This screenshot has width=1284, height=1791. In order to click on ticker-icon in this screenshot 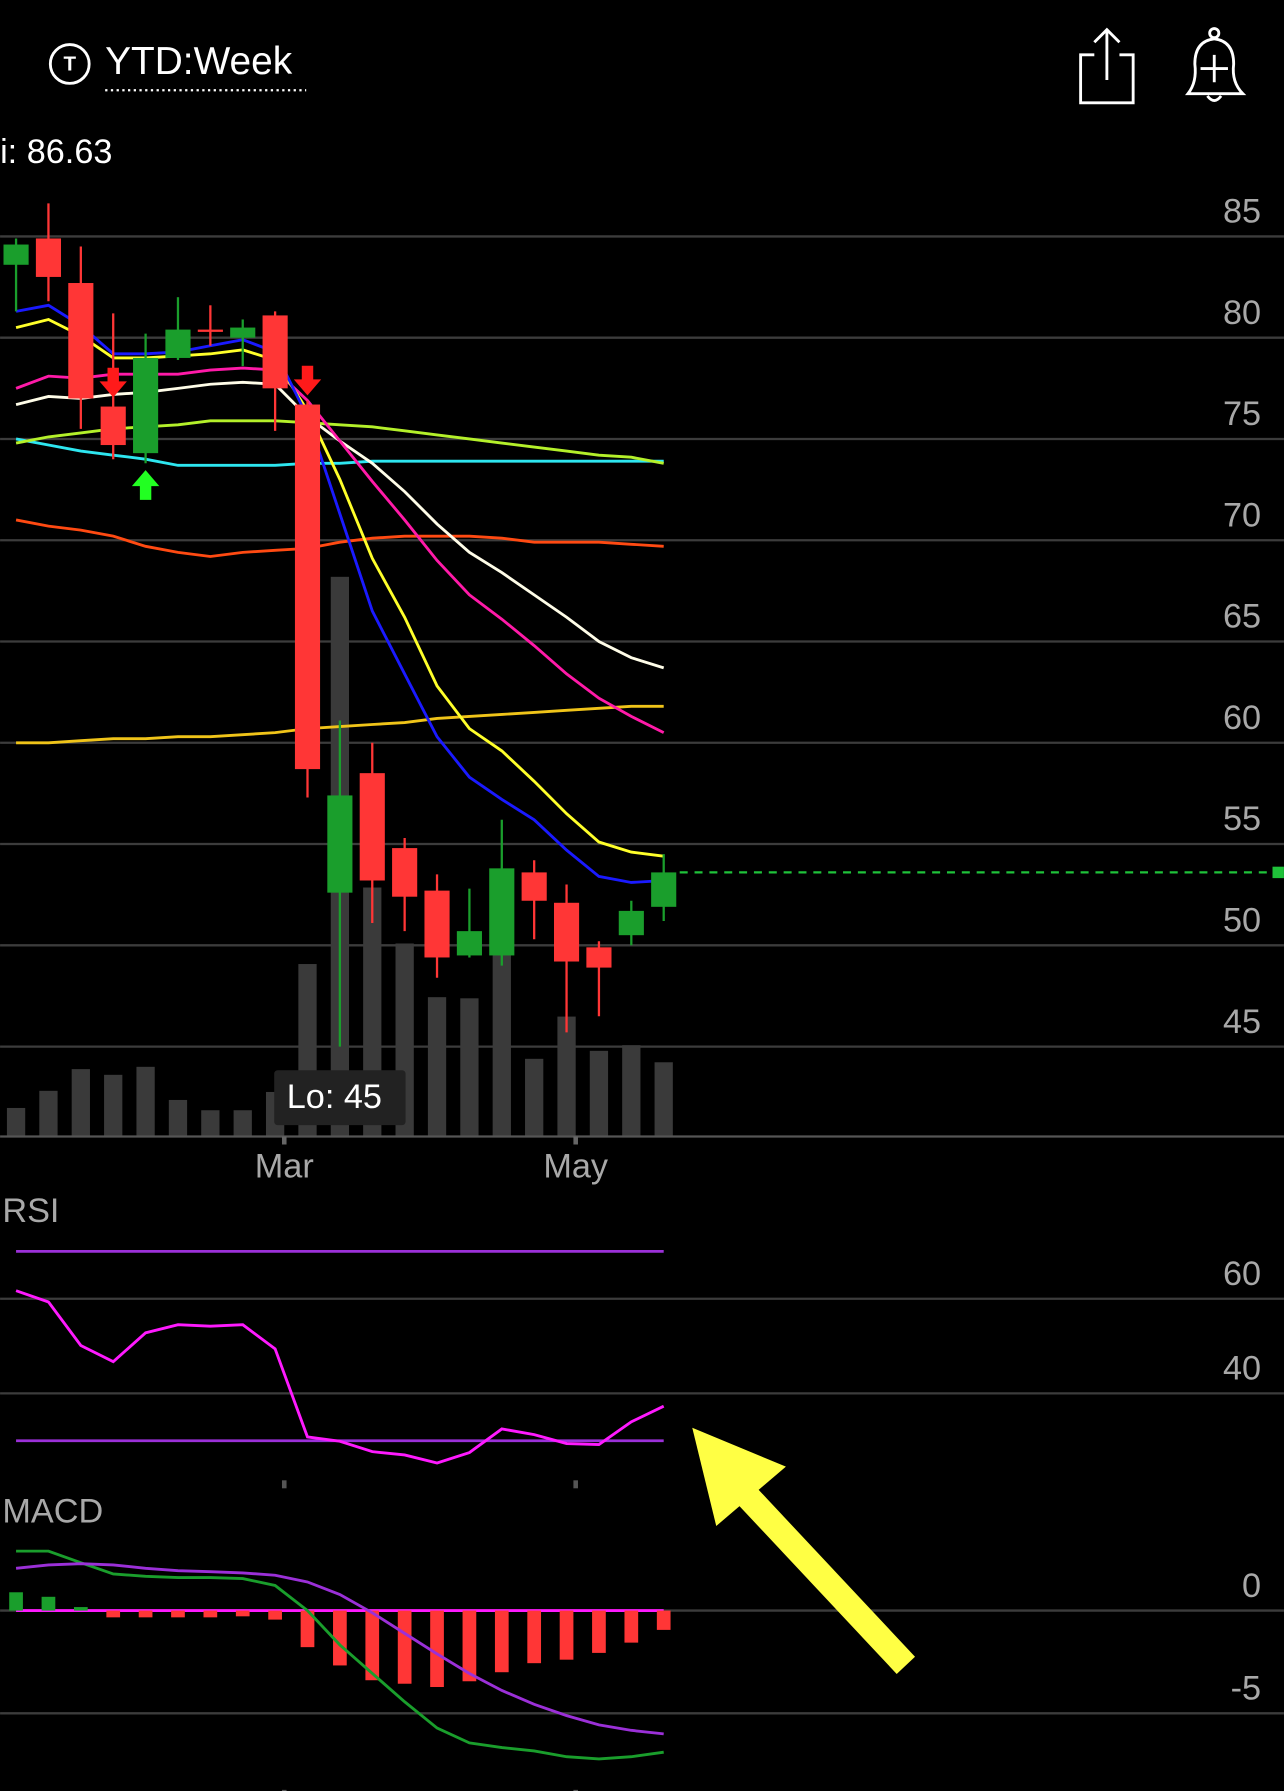, I will do `click(69, 64)`.